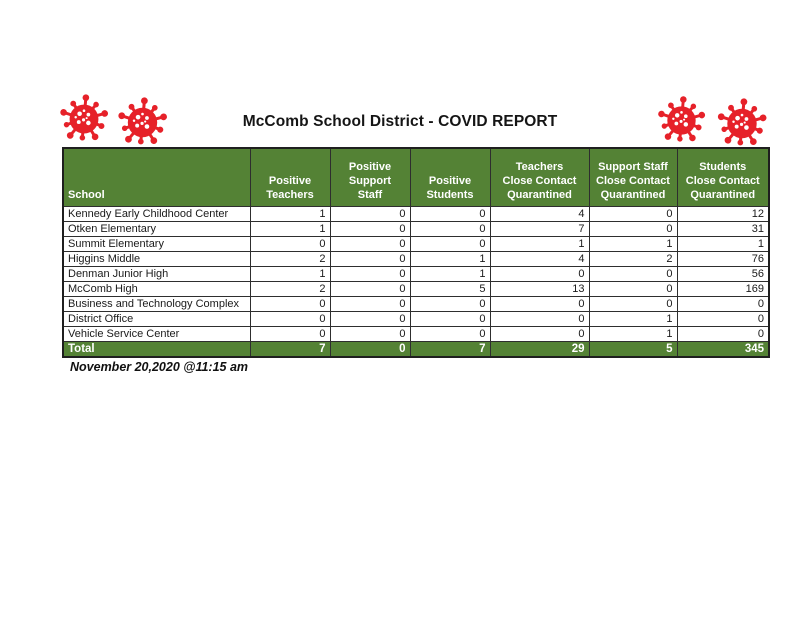 This screenshot has height=618, width=800. Describe the element at coordinates (156, 288) in the screenshot. I see `school-name-cell: McComb High` at that location.